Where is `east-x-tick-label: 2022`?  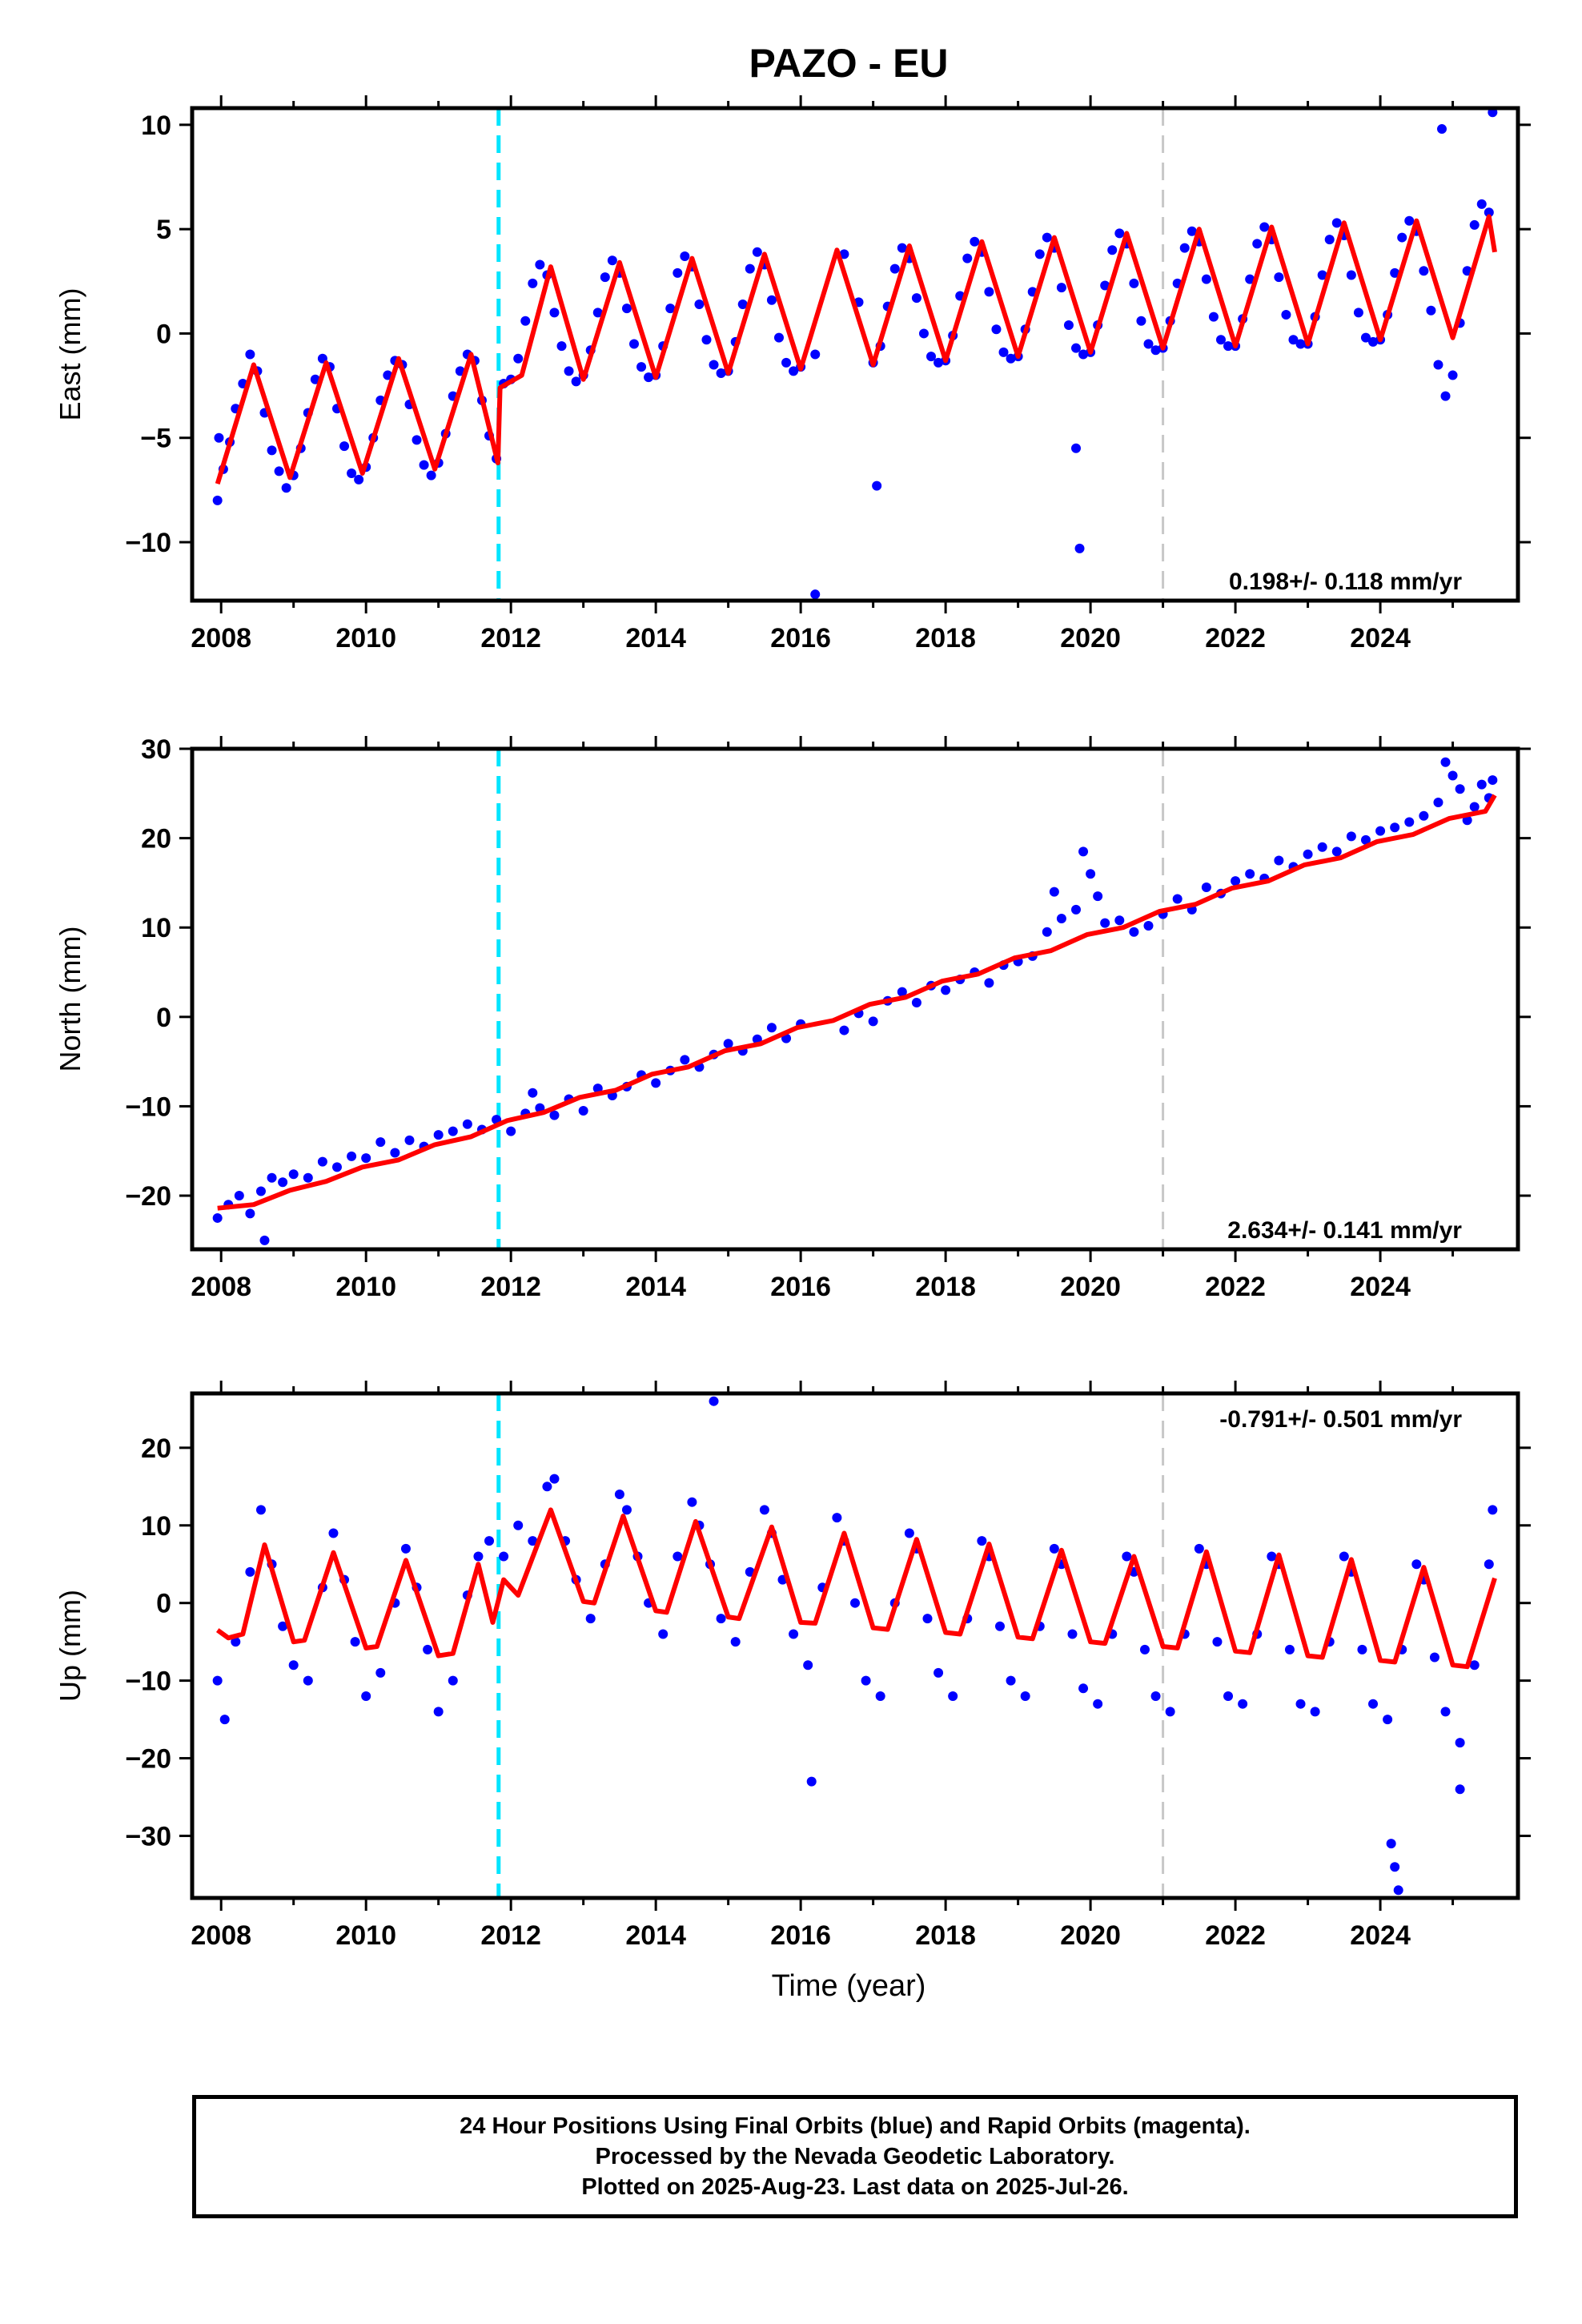 east-x-tick-label: 2022 is located at coordinates (1235, 638).